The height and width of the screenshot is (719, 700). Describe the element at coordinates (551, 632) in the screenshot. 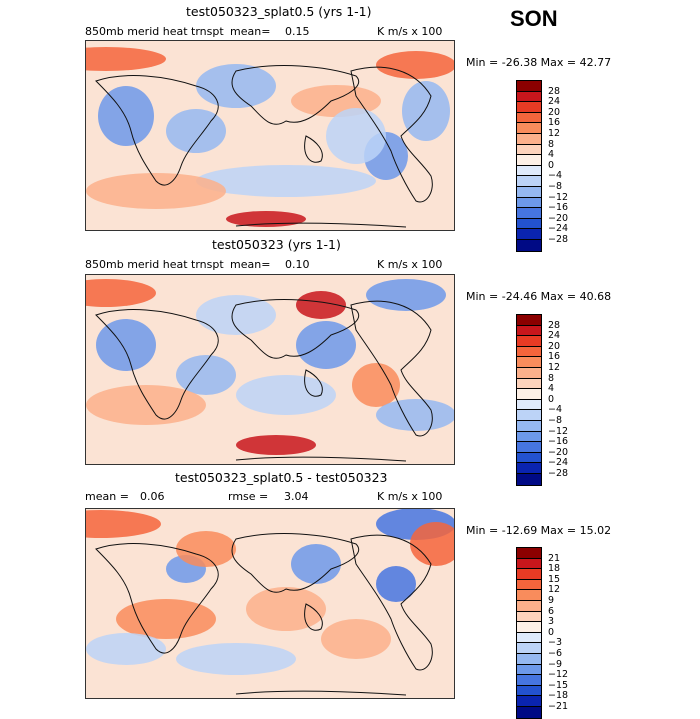

I see `colorbar-level-label: 0` at that location.